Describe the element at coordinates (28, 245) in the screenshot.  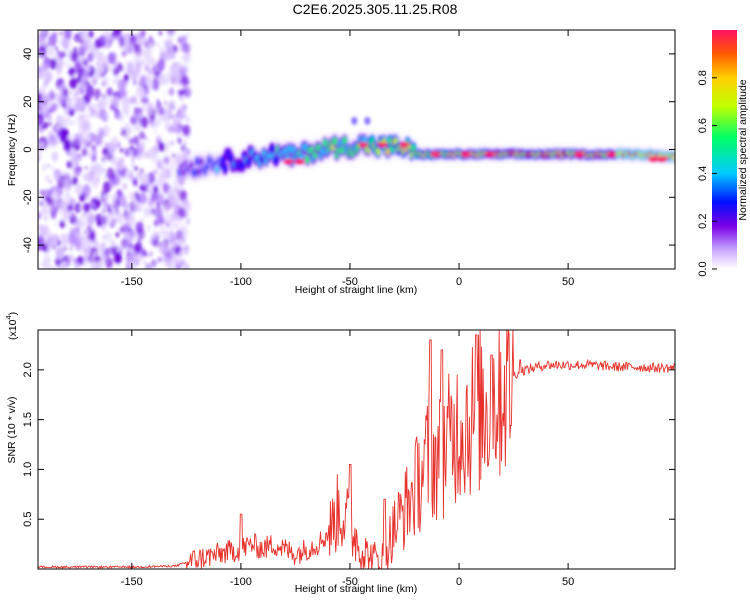
I see `spectrogram-ytick-label: -40` at that location.